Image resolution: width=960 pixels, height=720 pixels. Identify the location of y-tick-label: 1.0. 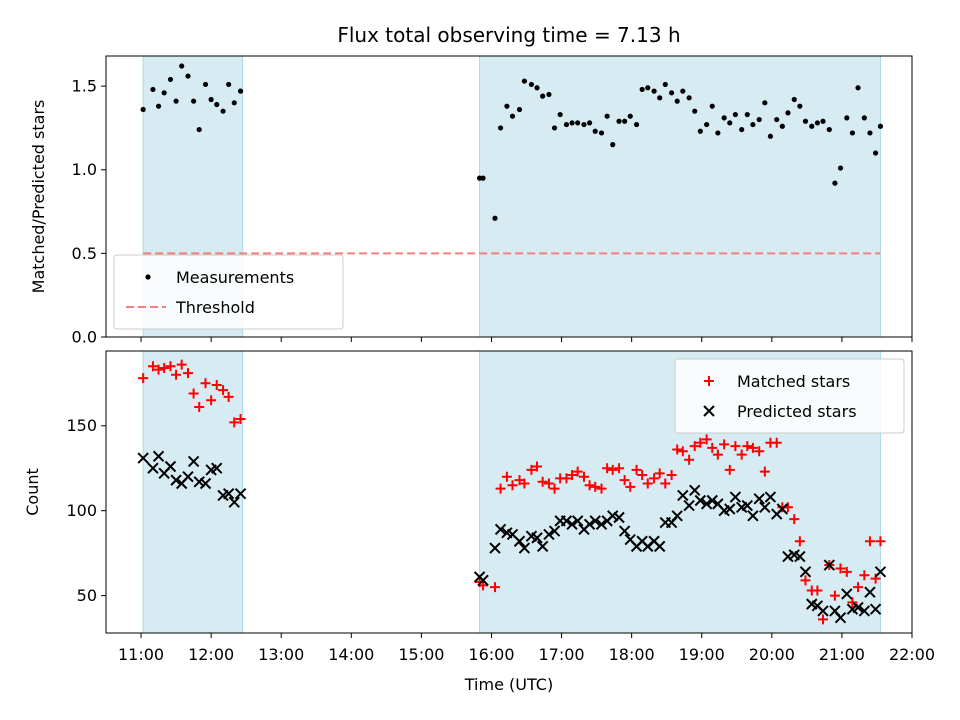
(84, 169).